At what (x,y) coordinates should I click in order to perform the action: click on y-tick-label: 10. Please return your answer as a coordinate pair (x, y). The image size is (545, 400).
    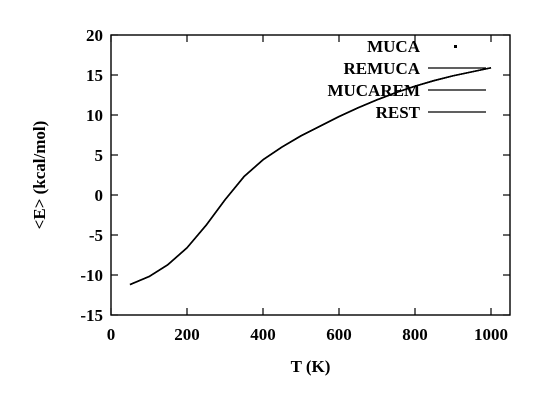
    Looking at the image, I should click on (94, 115).